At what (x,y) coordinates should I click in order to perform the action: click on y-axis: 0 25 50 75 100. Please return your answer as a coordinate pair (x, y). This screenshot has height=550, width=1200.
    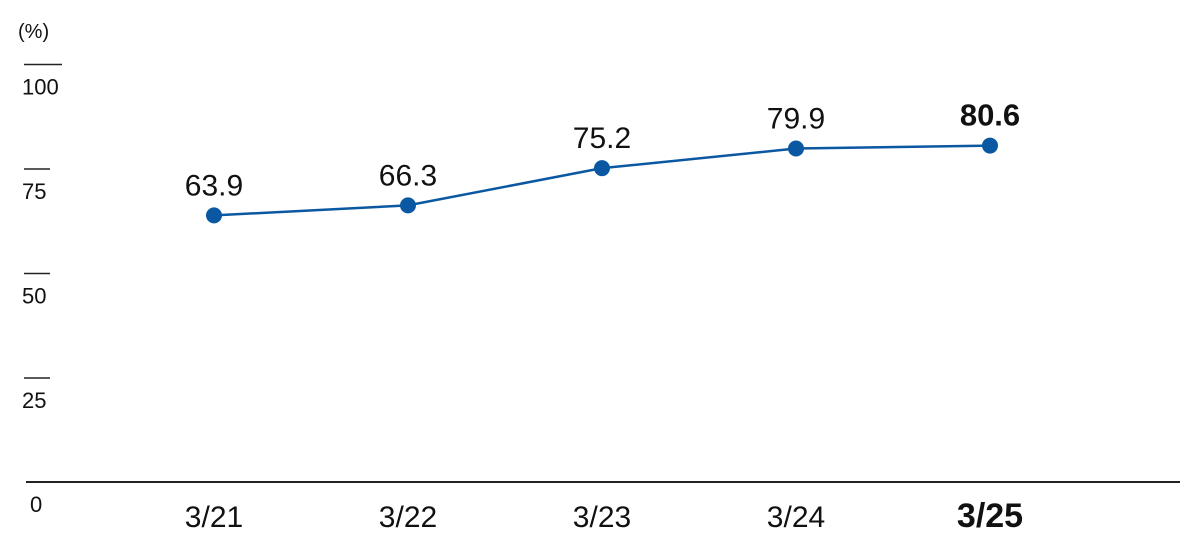
    Looking at the image, I should click on (42, 290).